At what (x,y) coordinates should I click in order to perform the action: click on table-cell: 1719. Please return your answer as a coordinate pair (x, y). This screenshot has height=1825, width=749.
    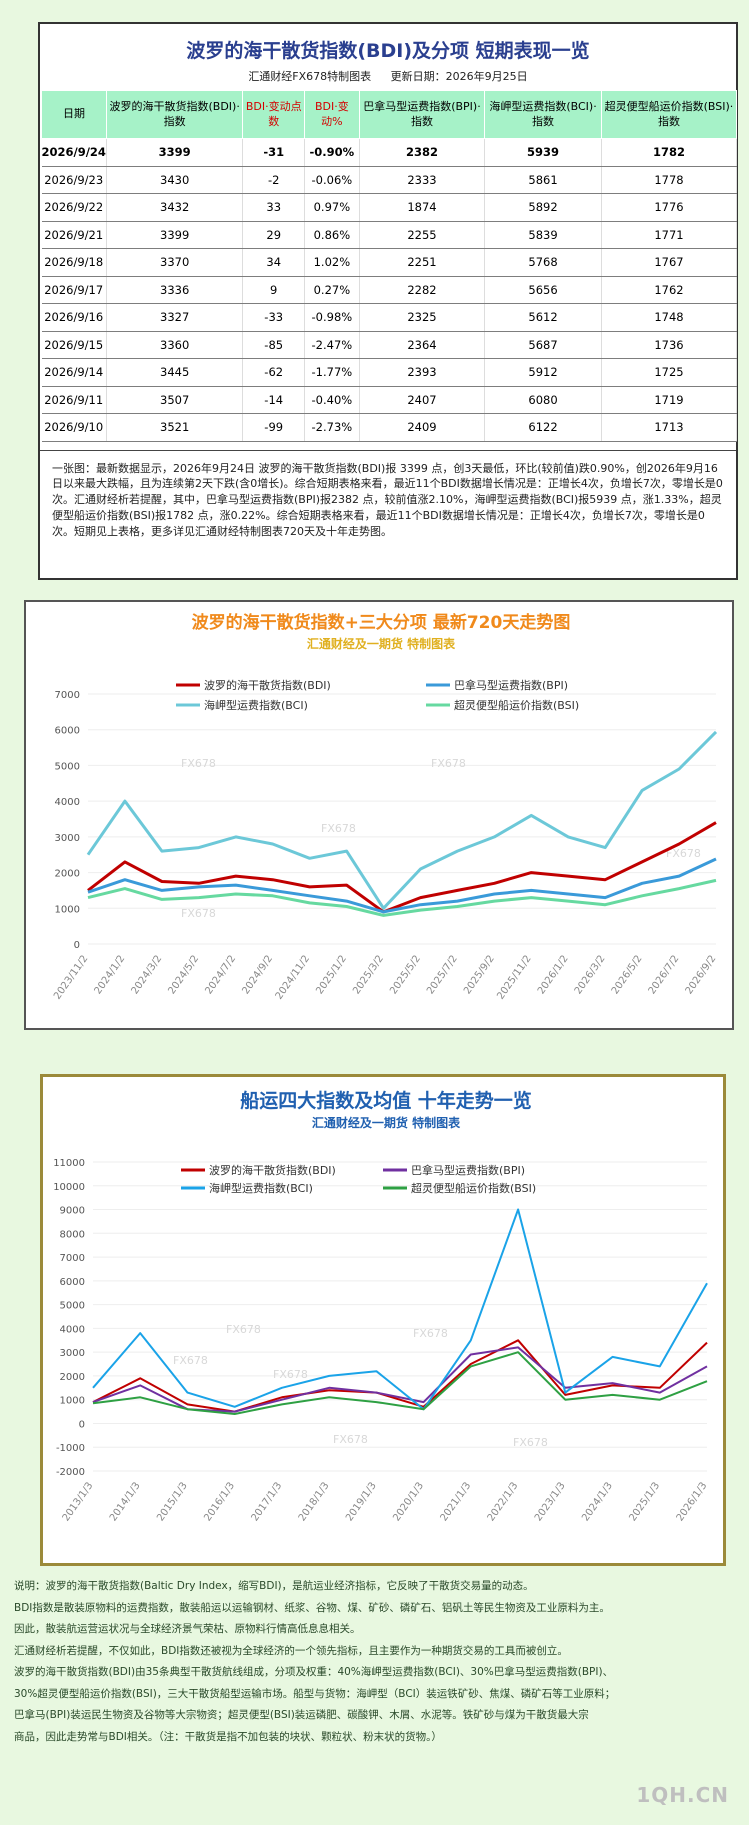
    Looking at the image, I should click on (669, 400).